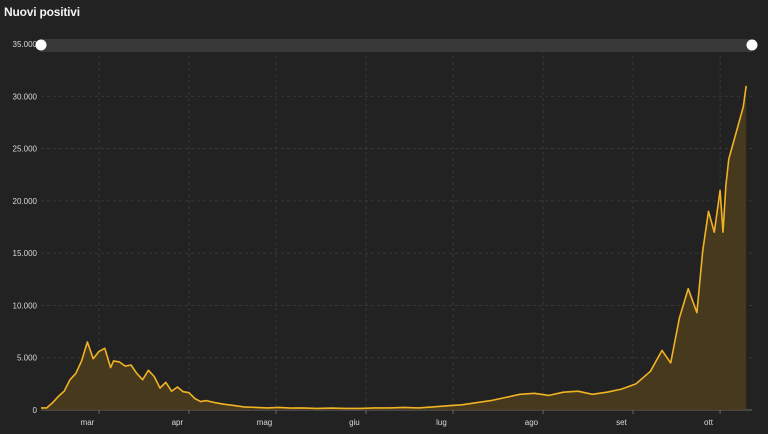  What do you see at coordinates (35, 410) in the screenshot?
I see `y-tick-label: 0` at bounding box center [35, 410].